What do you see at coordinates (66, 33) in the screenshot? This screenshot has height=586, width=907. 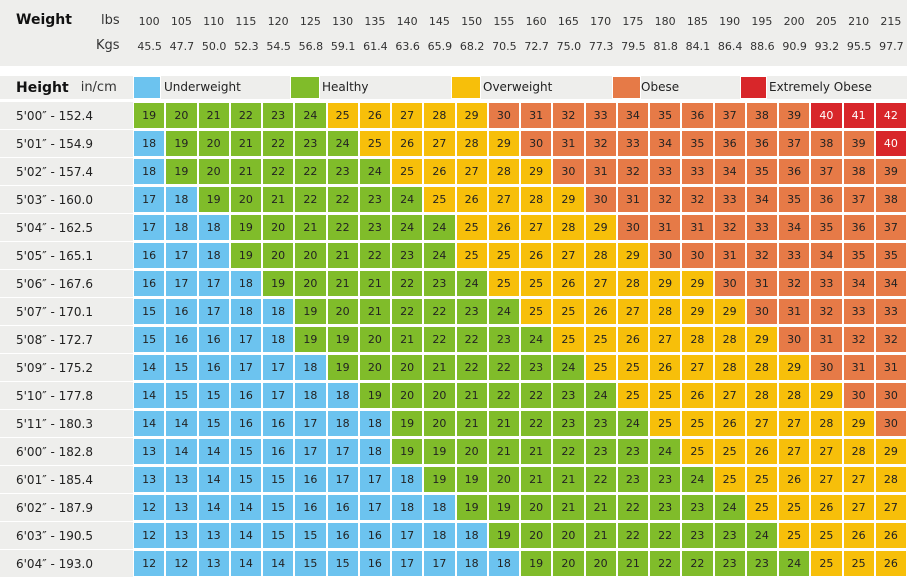 I see `header-left-bg` at bounding box center [66, 33].